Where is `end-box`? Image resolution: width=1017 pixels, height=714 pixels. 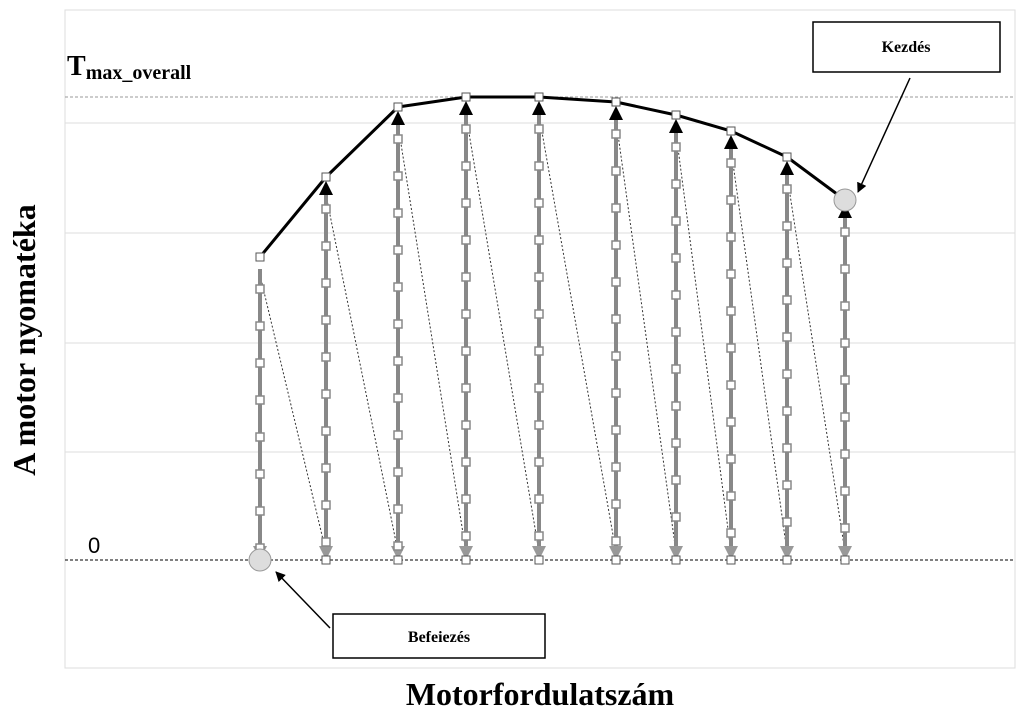
end-box is located at coordinates (439, 636).